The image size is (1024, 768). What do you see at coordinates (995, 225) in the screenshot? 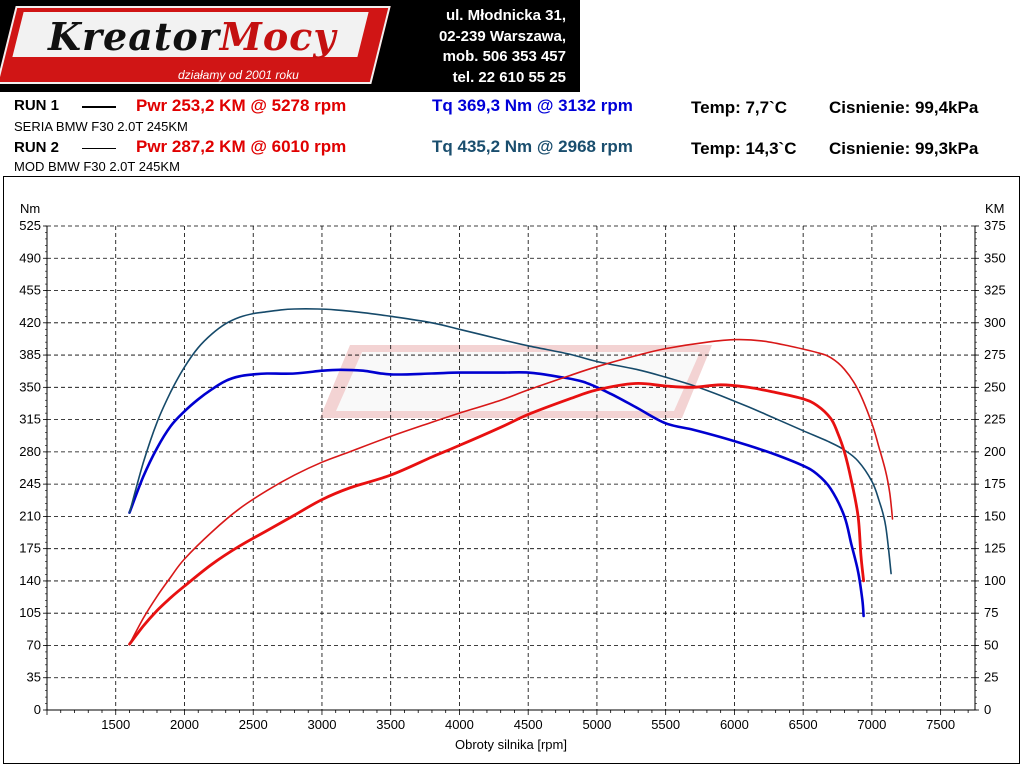
I see `y-right-tick-label: 375` at bounding box center [995, 225].